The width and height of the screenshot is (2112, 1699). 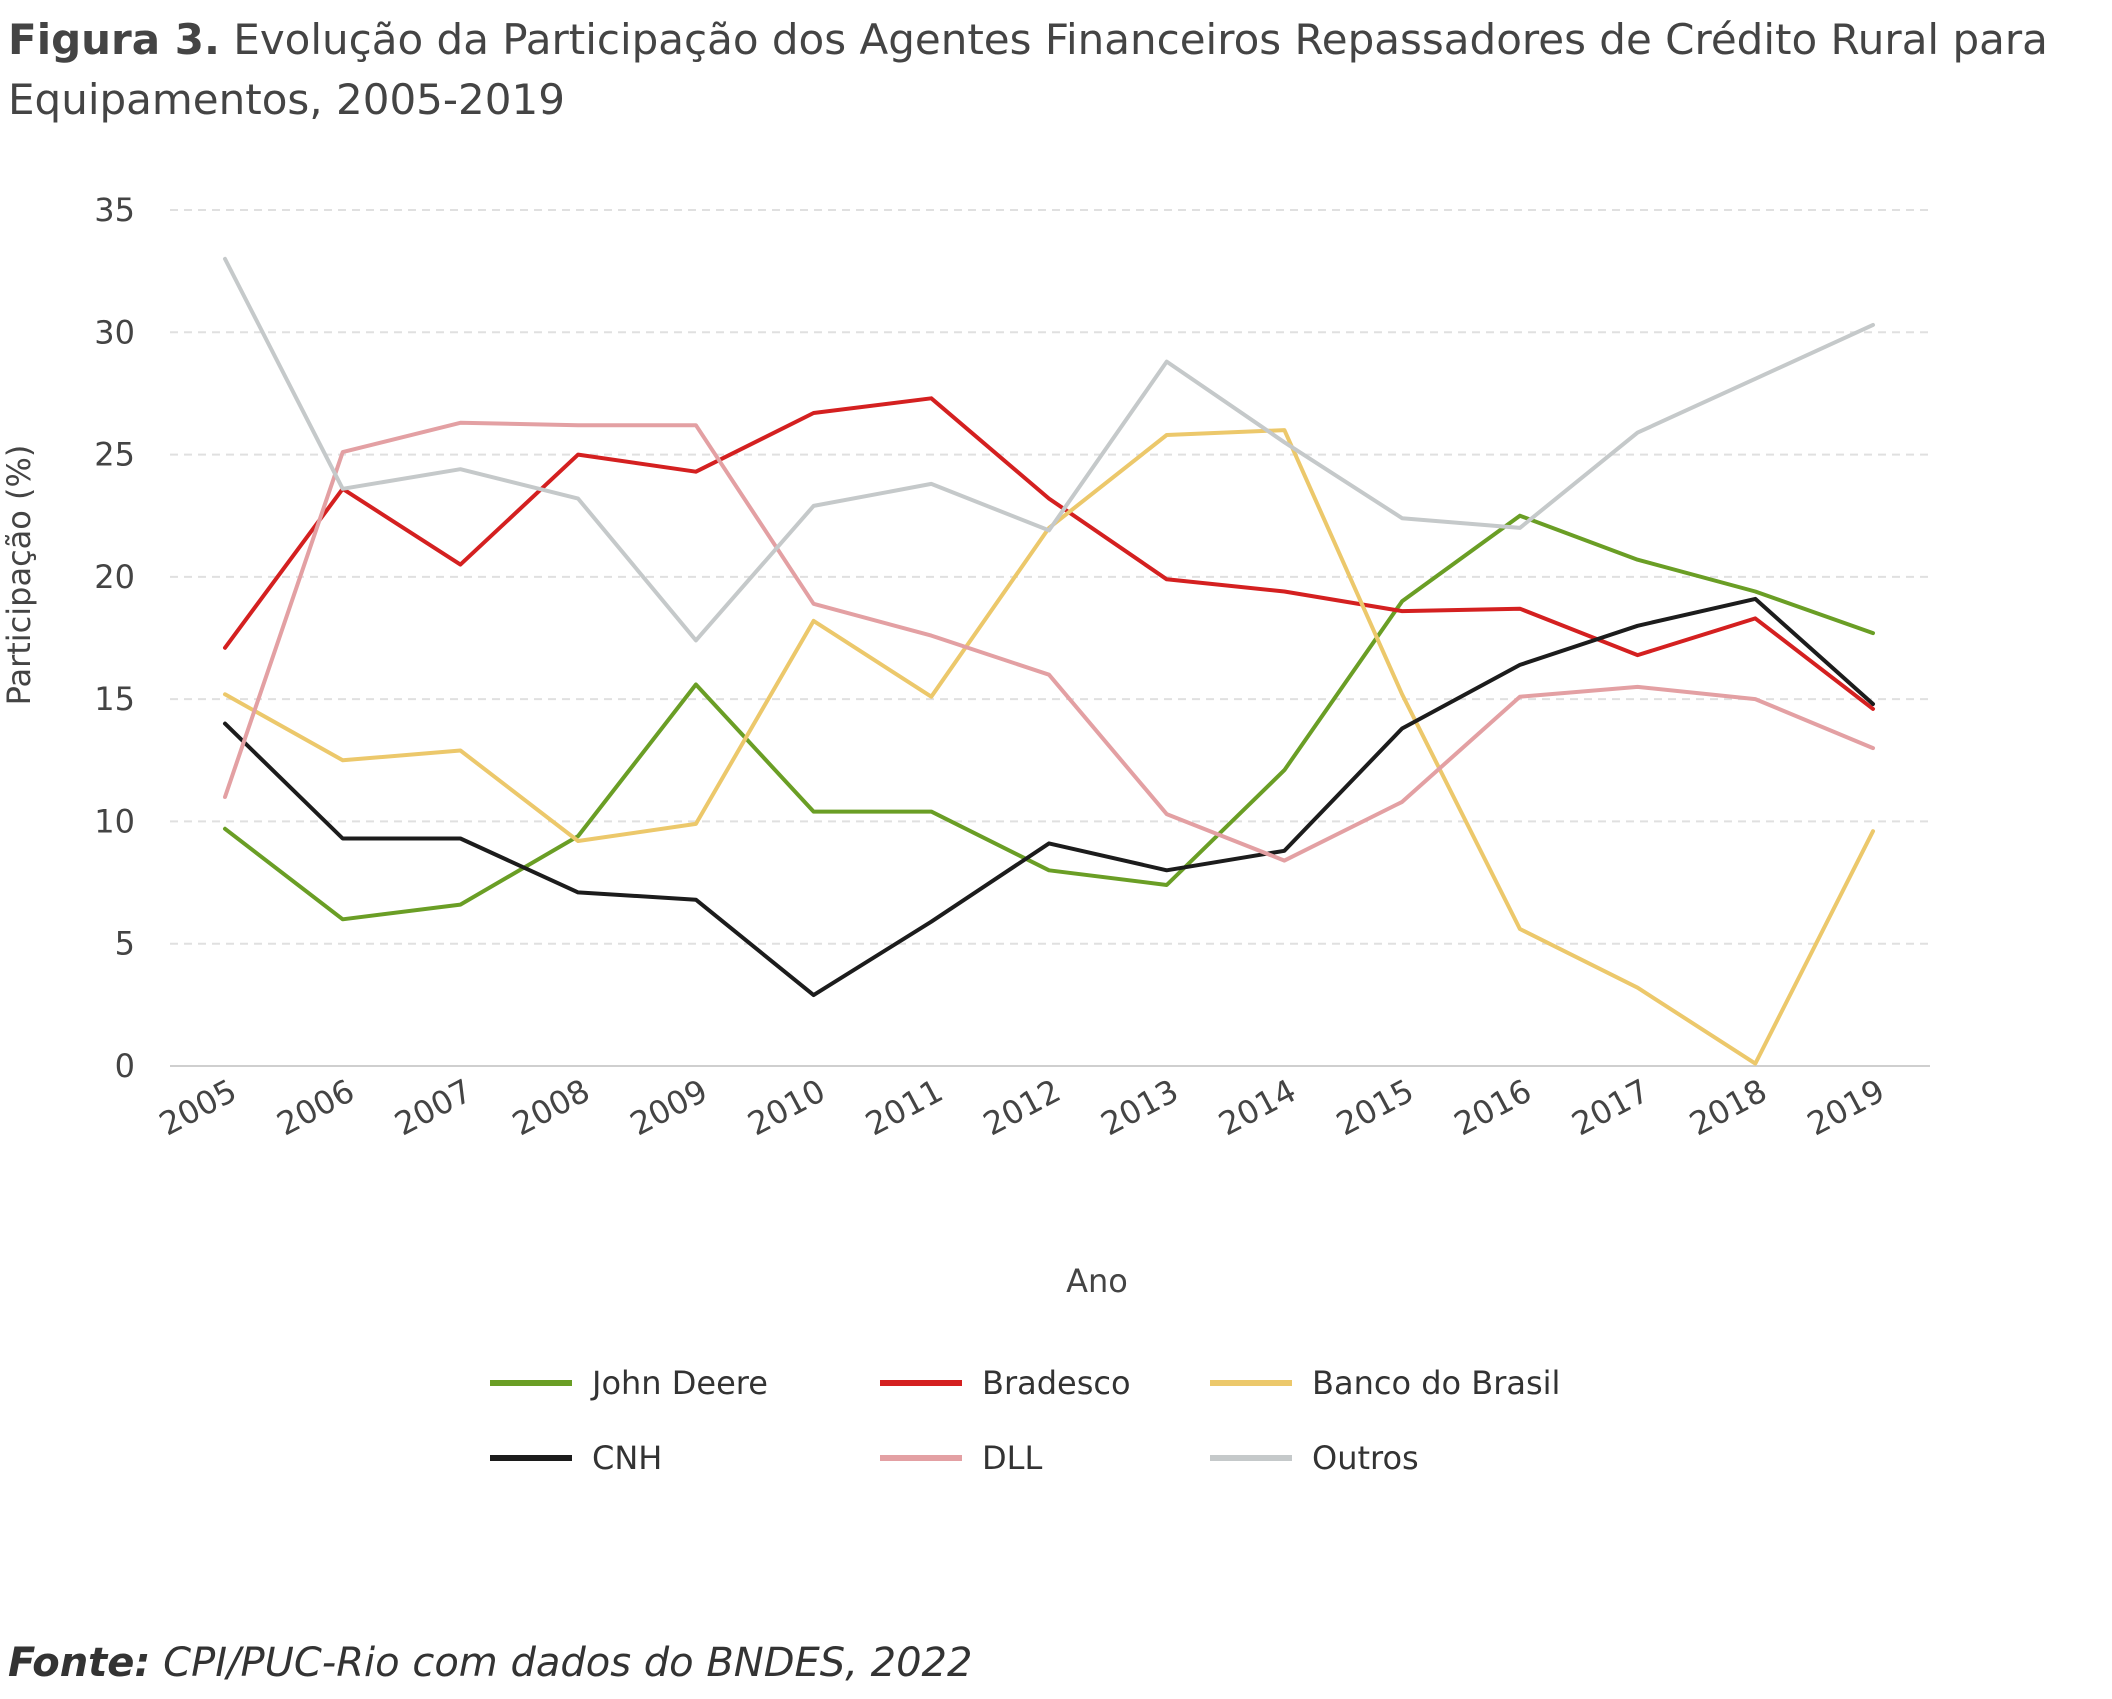 What do you see at coordinates (1140, 1108) in the screenshot?
I see `x-tick-label: 2013` at bounding box center [1140, 1108].